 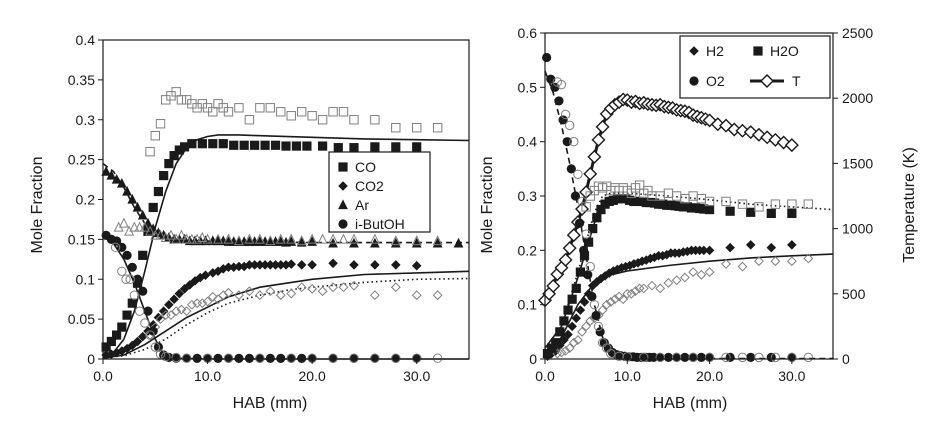 What do you see at coordinates (857, 163) in the screenshot?
I see `y2-tick-label: 1500` at bounding box center [857, 163].